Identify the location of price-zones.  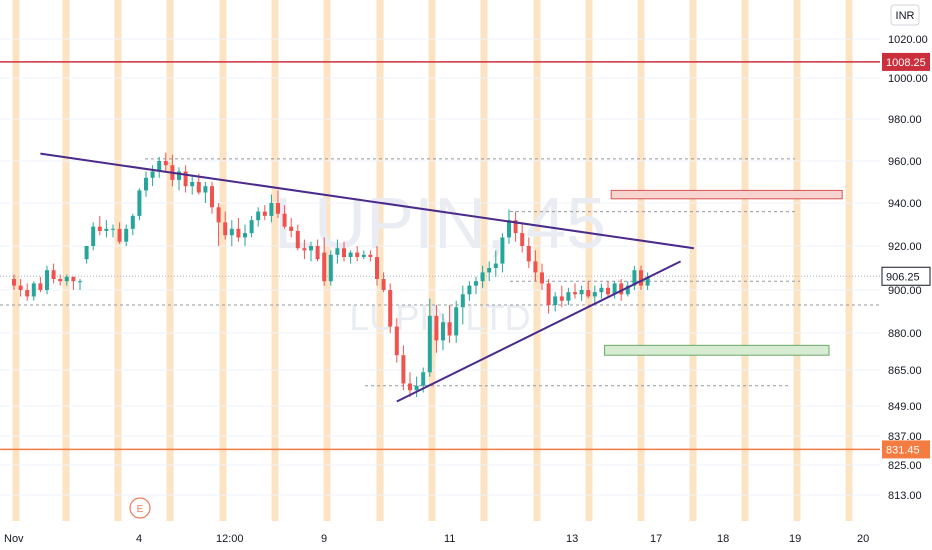
(723, 272).